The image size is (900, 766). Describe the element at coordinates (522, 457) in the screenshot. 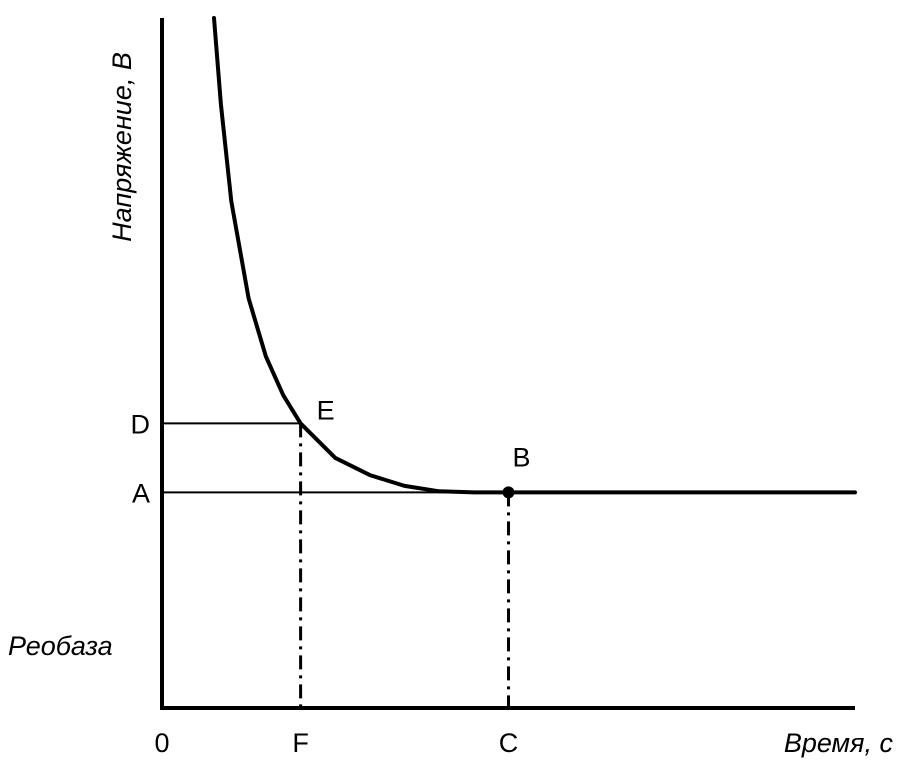

I see `point-label-b: B` at that location.